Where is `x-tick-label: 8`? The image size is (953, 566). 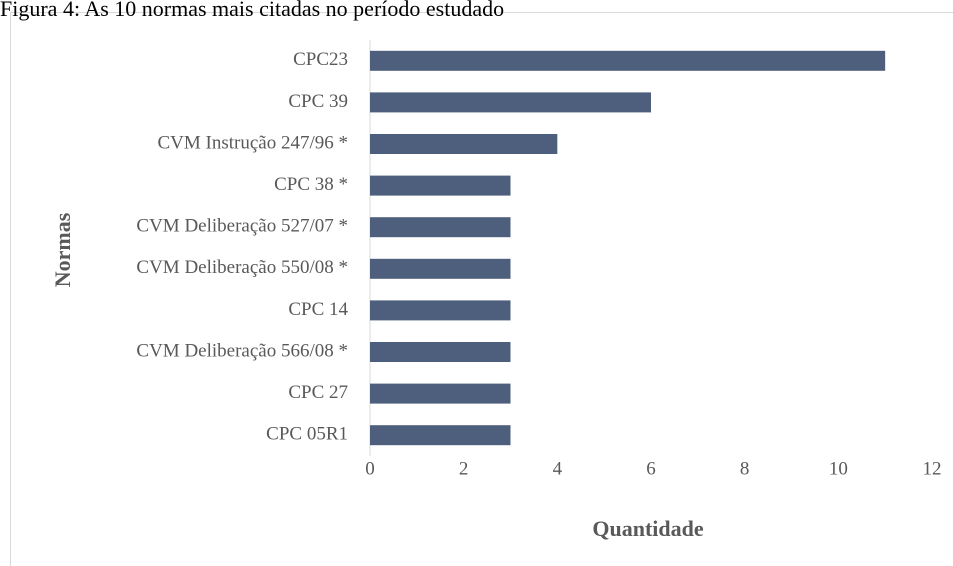
x-tick-label: 8 is located at coordinates (745, 468).